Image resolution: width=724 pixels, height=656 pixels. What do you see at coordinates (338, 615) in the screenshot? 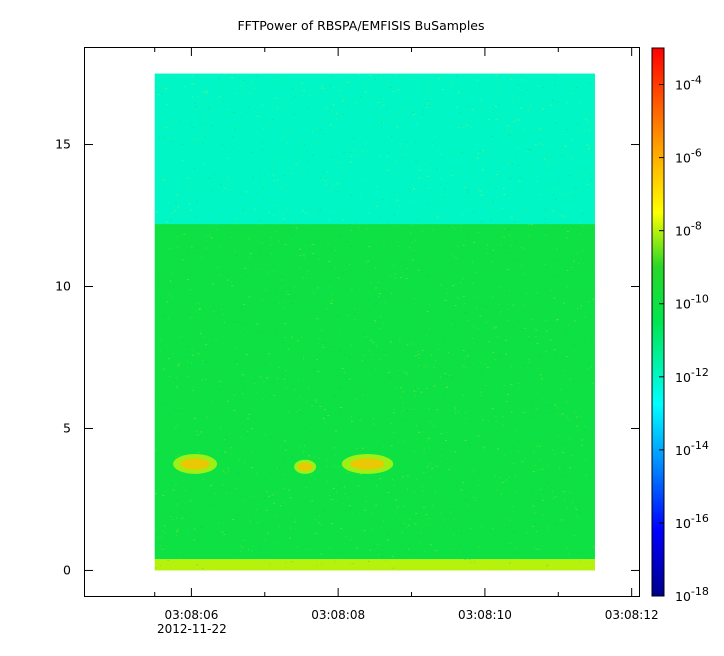
I see `x-tick-label: 03:08:08` at bounding box center [338, 615].